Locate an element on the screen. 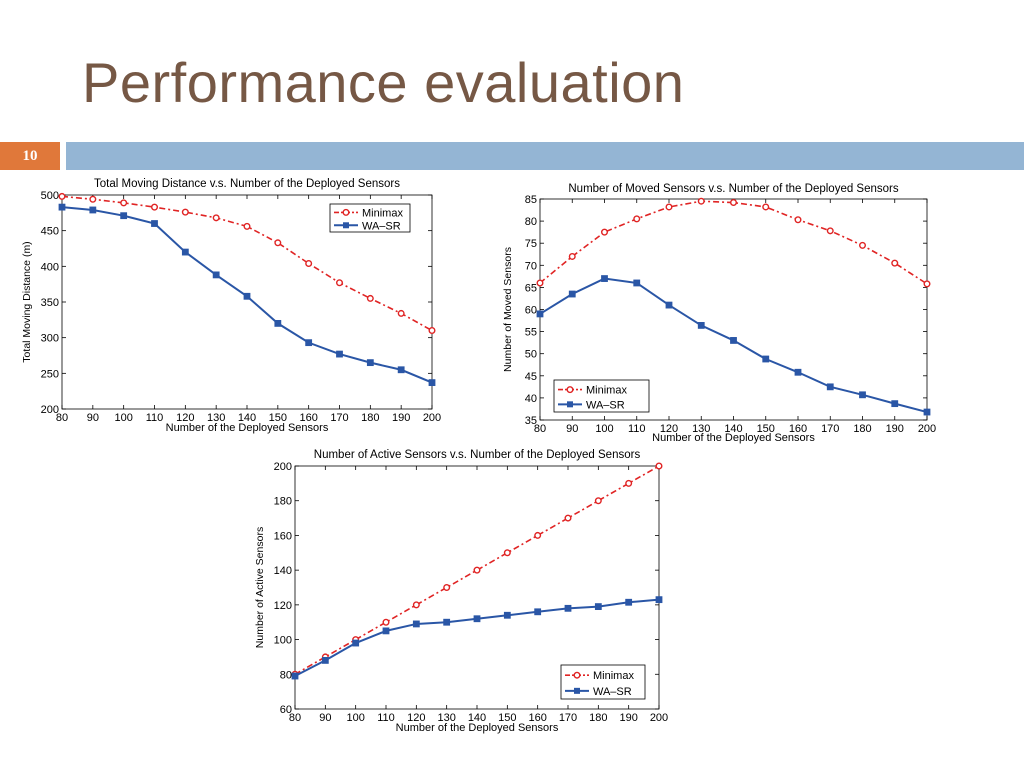 The height and width of the screenshot is (768, 1024). y-tick-label: 100 is located at coordinates (283, 641).